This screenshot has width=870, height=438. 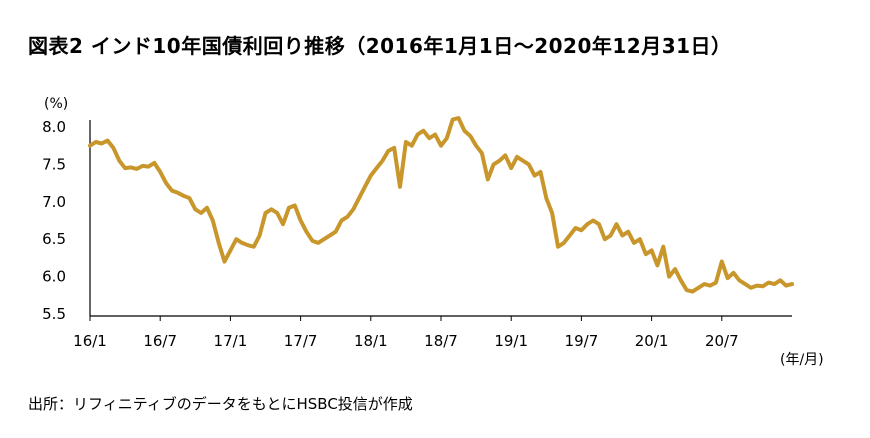 I want to click on y-tick-label: 8.0, so click(x=54, y=127).